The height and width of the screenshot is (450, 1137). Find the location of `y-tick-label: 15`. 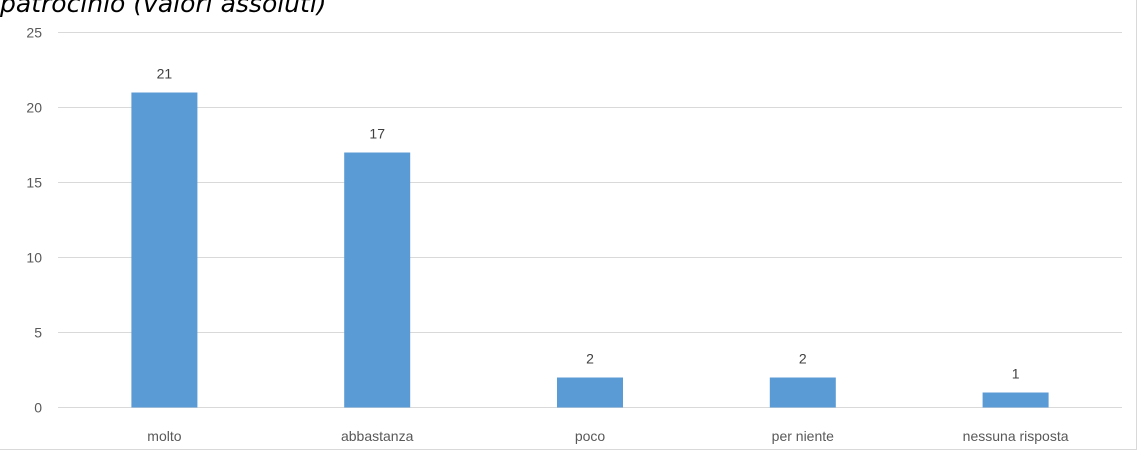

y-tick-label: 15 is located at coordinates (34, 183).